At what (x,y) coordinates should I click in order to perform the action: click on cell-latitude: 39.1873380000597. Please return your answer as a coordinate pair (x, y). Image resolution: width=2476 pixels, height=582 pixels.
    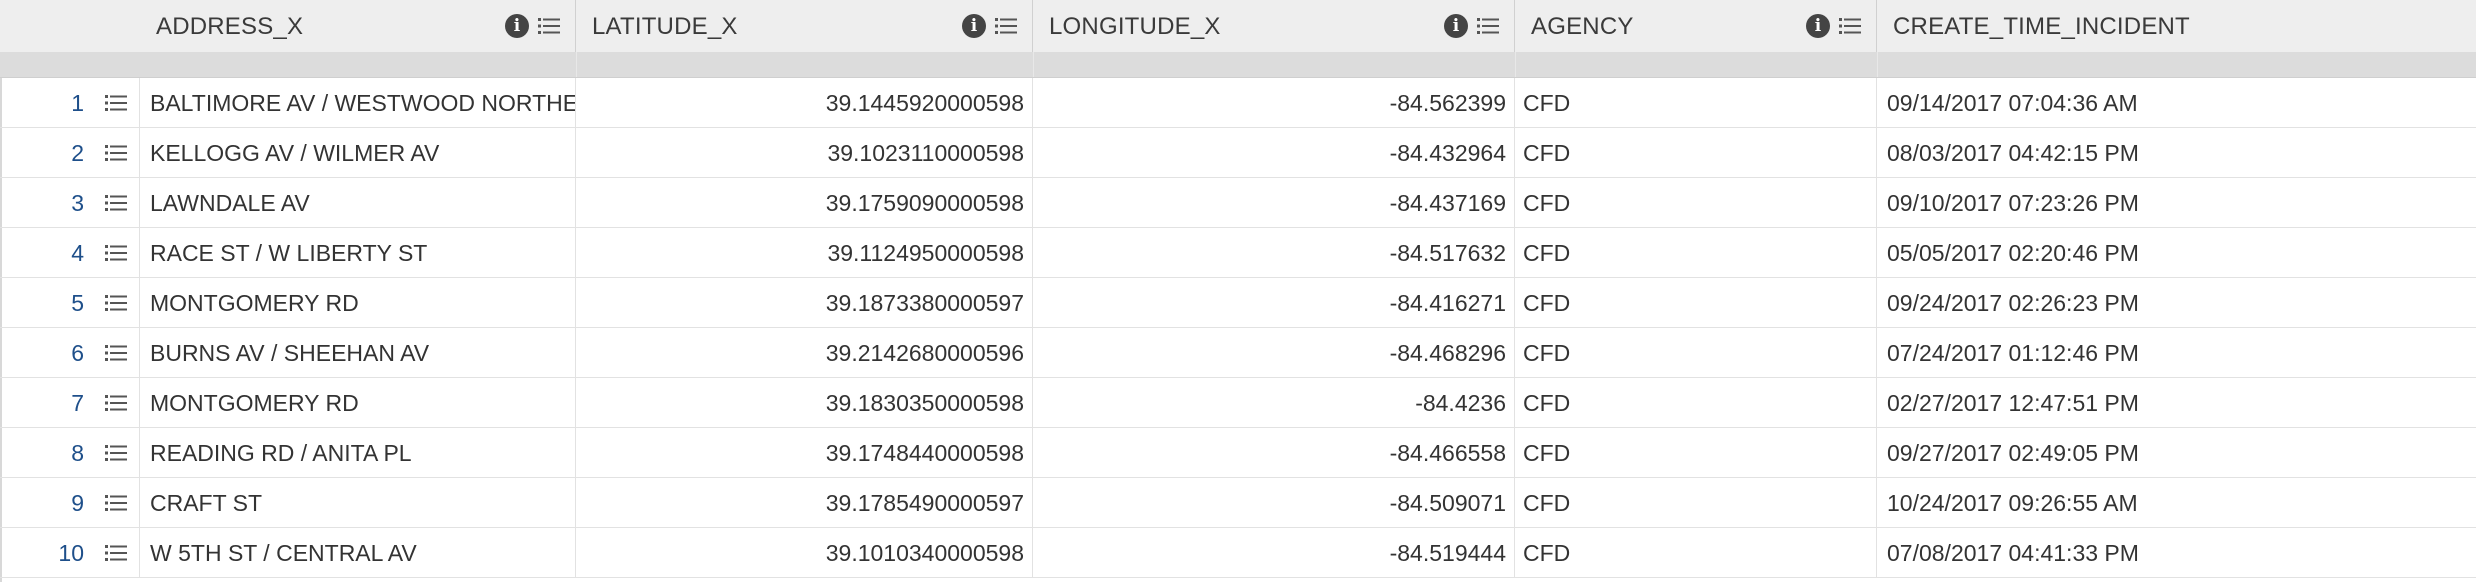
    Looking at the image, I should click on (804, 303).